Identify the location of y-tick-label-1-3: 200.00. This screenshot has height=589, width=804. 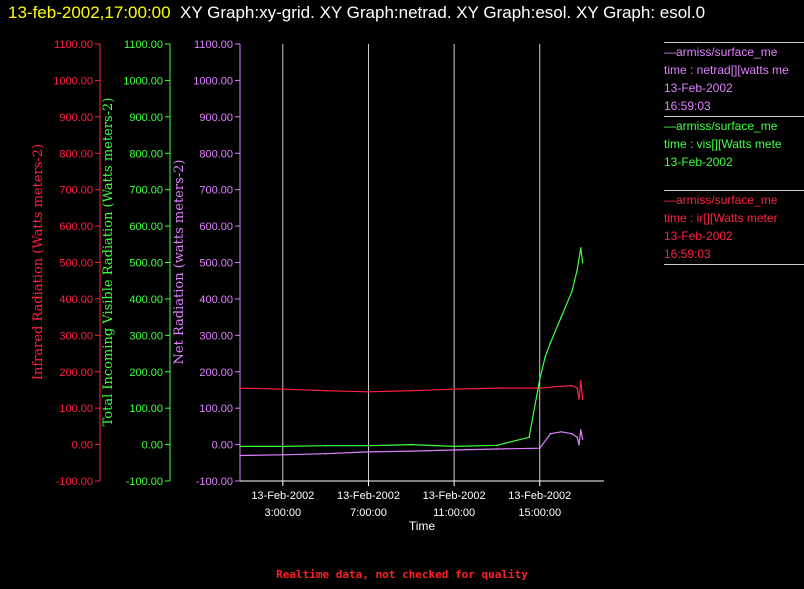
(146, 373).